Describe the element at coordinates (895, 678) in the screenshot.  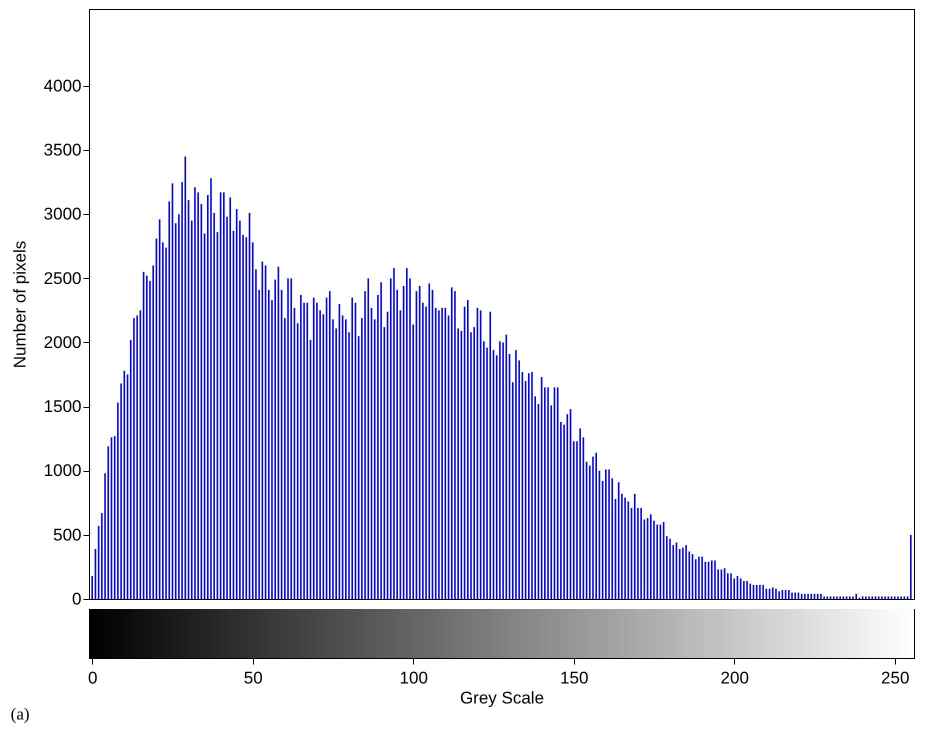
I see `x-tick-label: 250` at that location.